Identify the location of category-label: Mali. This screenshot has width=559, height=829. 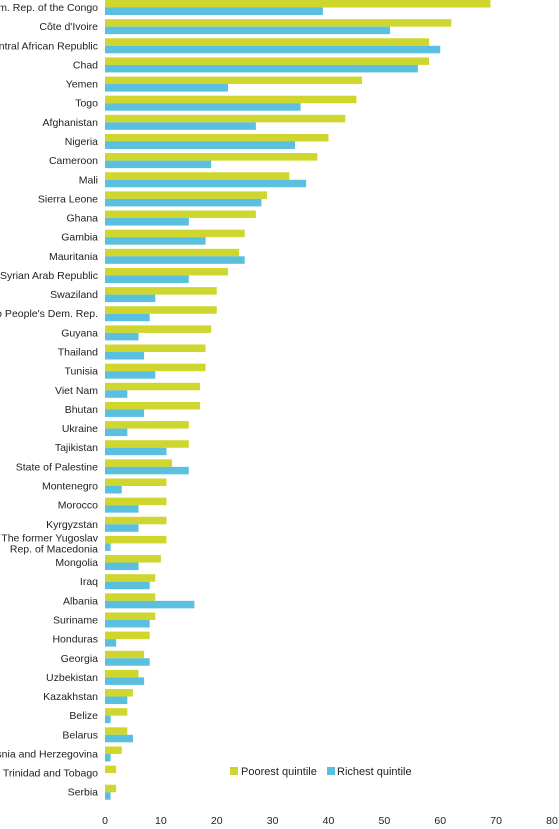
(88, 180).